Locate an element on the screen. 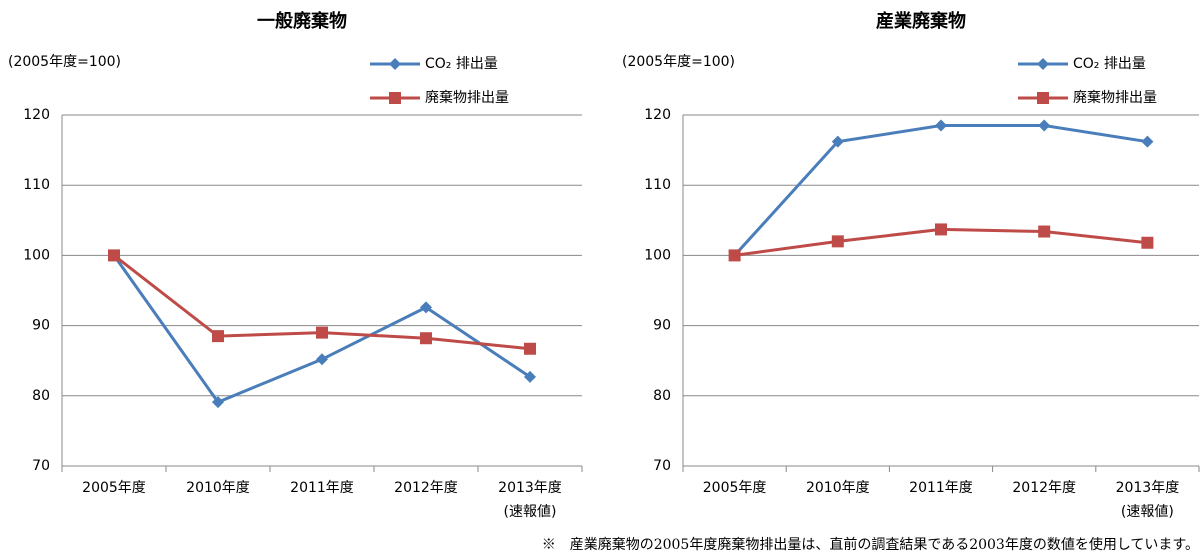 The image size is (1201, 557). chart-title: 産業廃棄物 is located at coordinates (921, 21).